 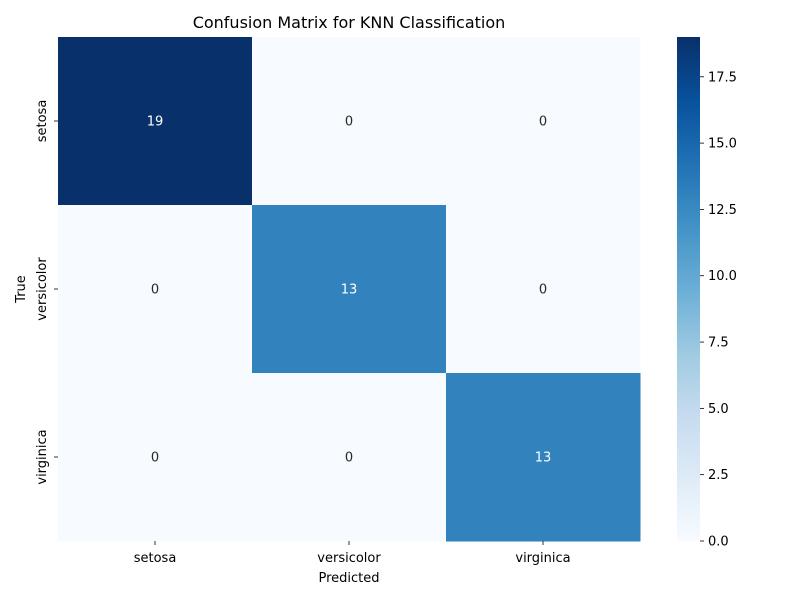 I want to click on y-axis-ticks: setosa versicolor virginica, so click(x=46, y=292).